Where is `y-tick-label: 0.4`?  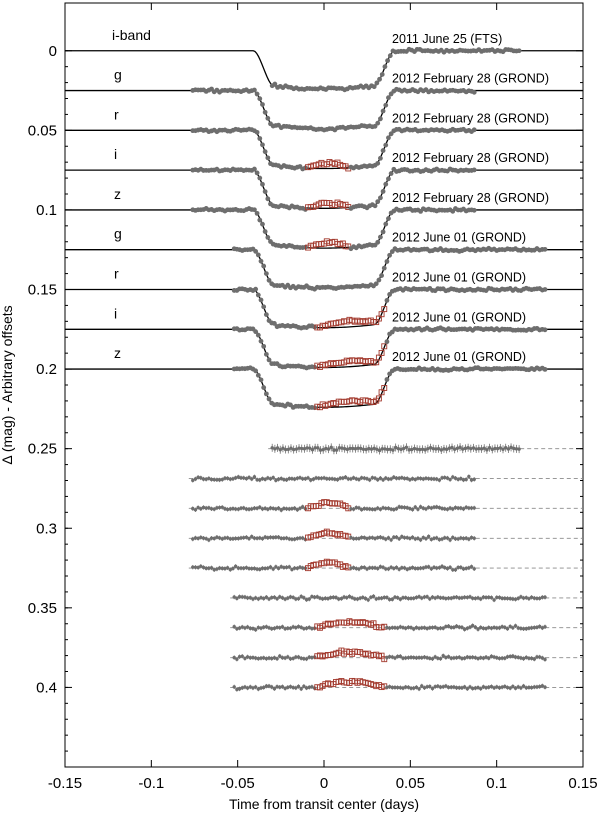 y-tick-label: 0.4 is located at coordinates (46, 687).